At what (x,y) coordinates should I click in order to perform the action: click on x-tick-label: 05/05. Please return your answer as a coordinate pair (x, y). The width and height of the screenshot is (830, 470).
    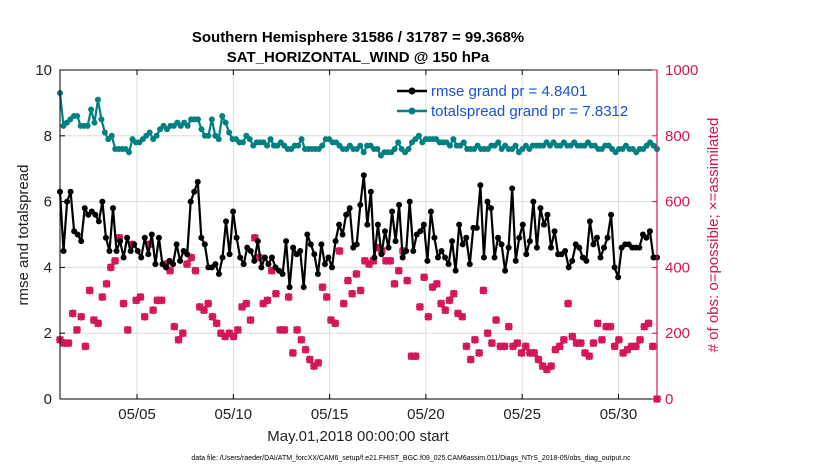
    Looking at the image, I should click on (137, 414).